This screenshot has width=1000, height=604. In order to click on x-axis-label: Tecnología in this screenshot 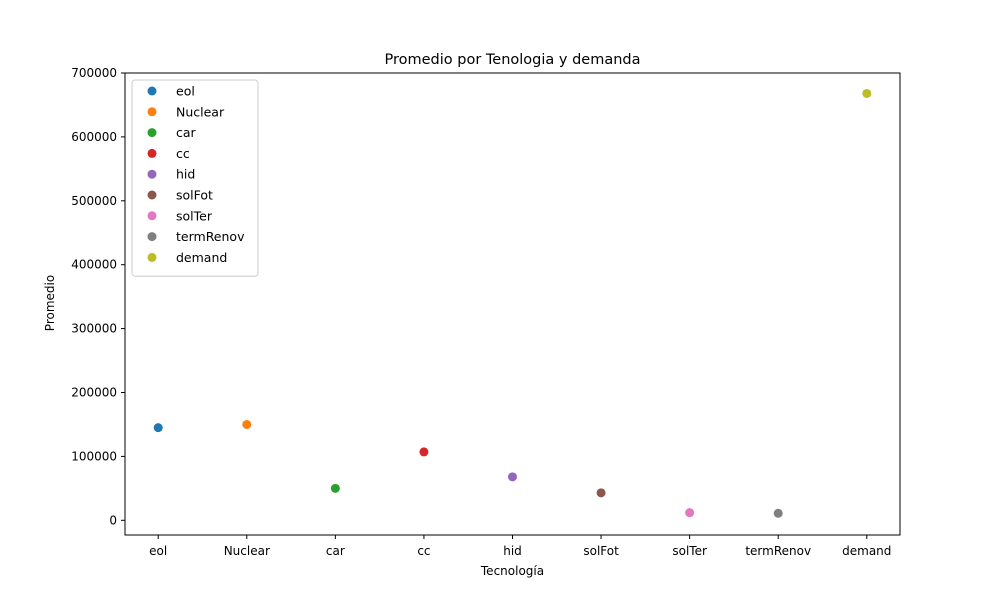, I will do `click(512, 571)`.